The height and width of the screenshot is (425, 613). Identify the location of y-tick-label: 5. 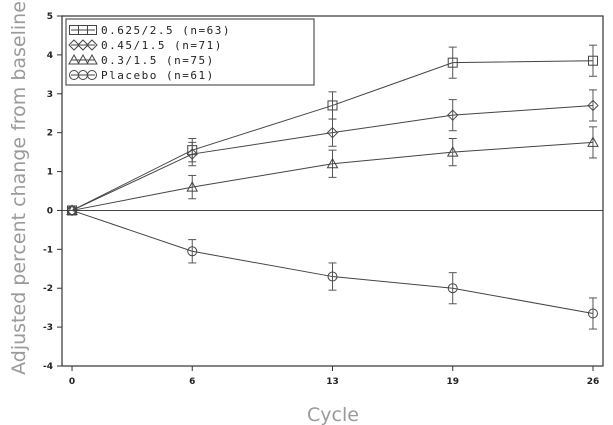
(50, 17).